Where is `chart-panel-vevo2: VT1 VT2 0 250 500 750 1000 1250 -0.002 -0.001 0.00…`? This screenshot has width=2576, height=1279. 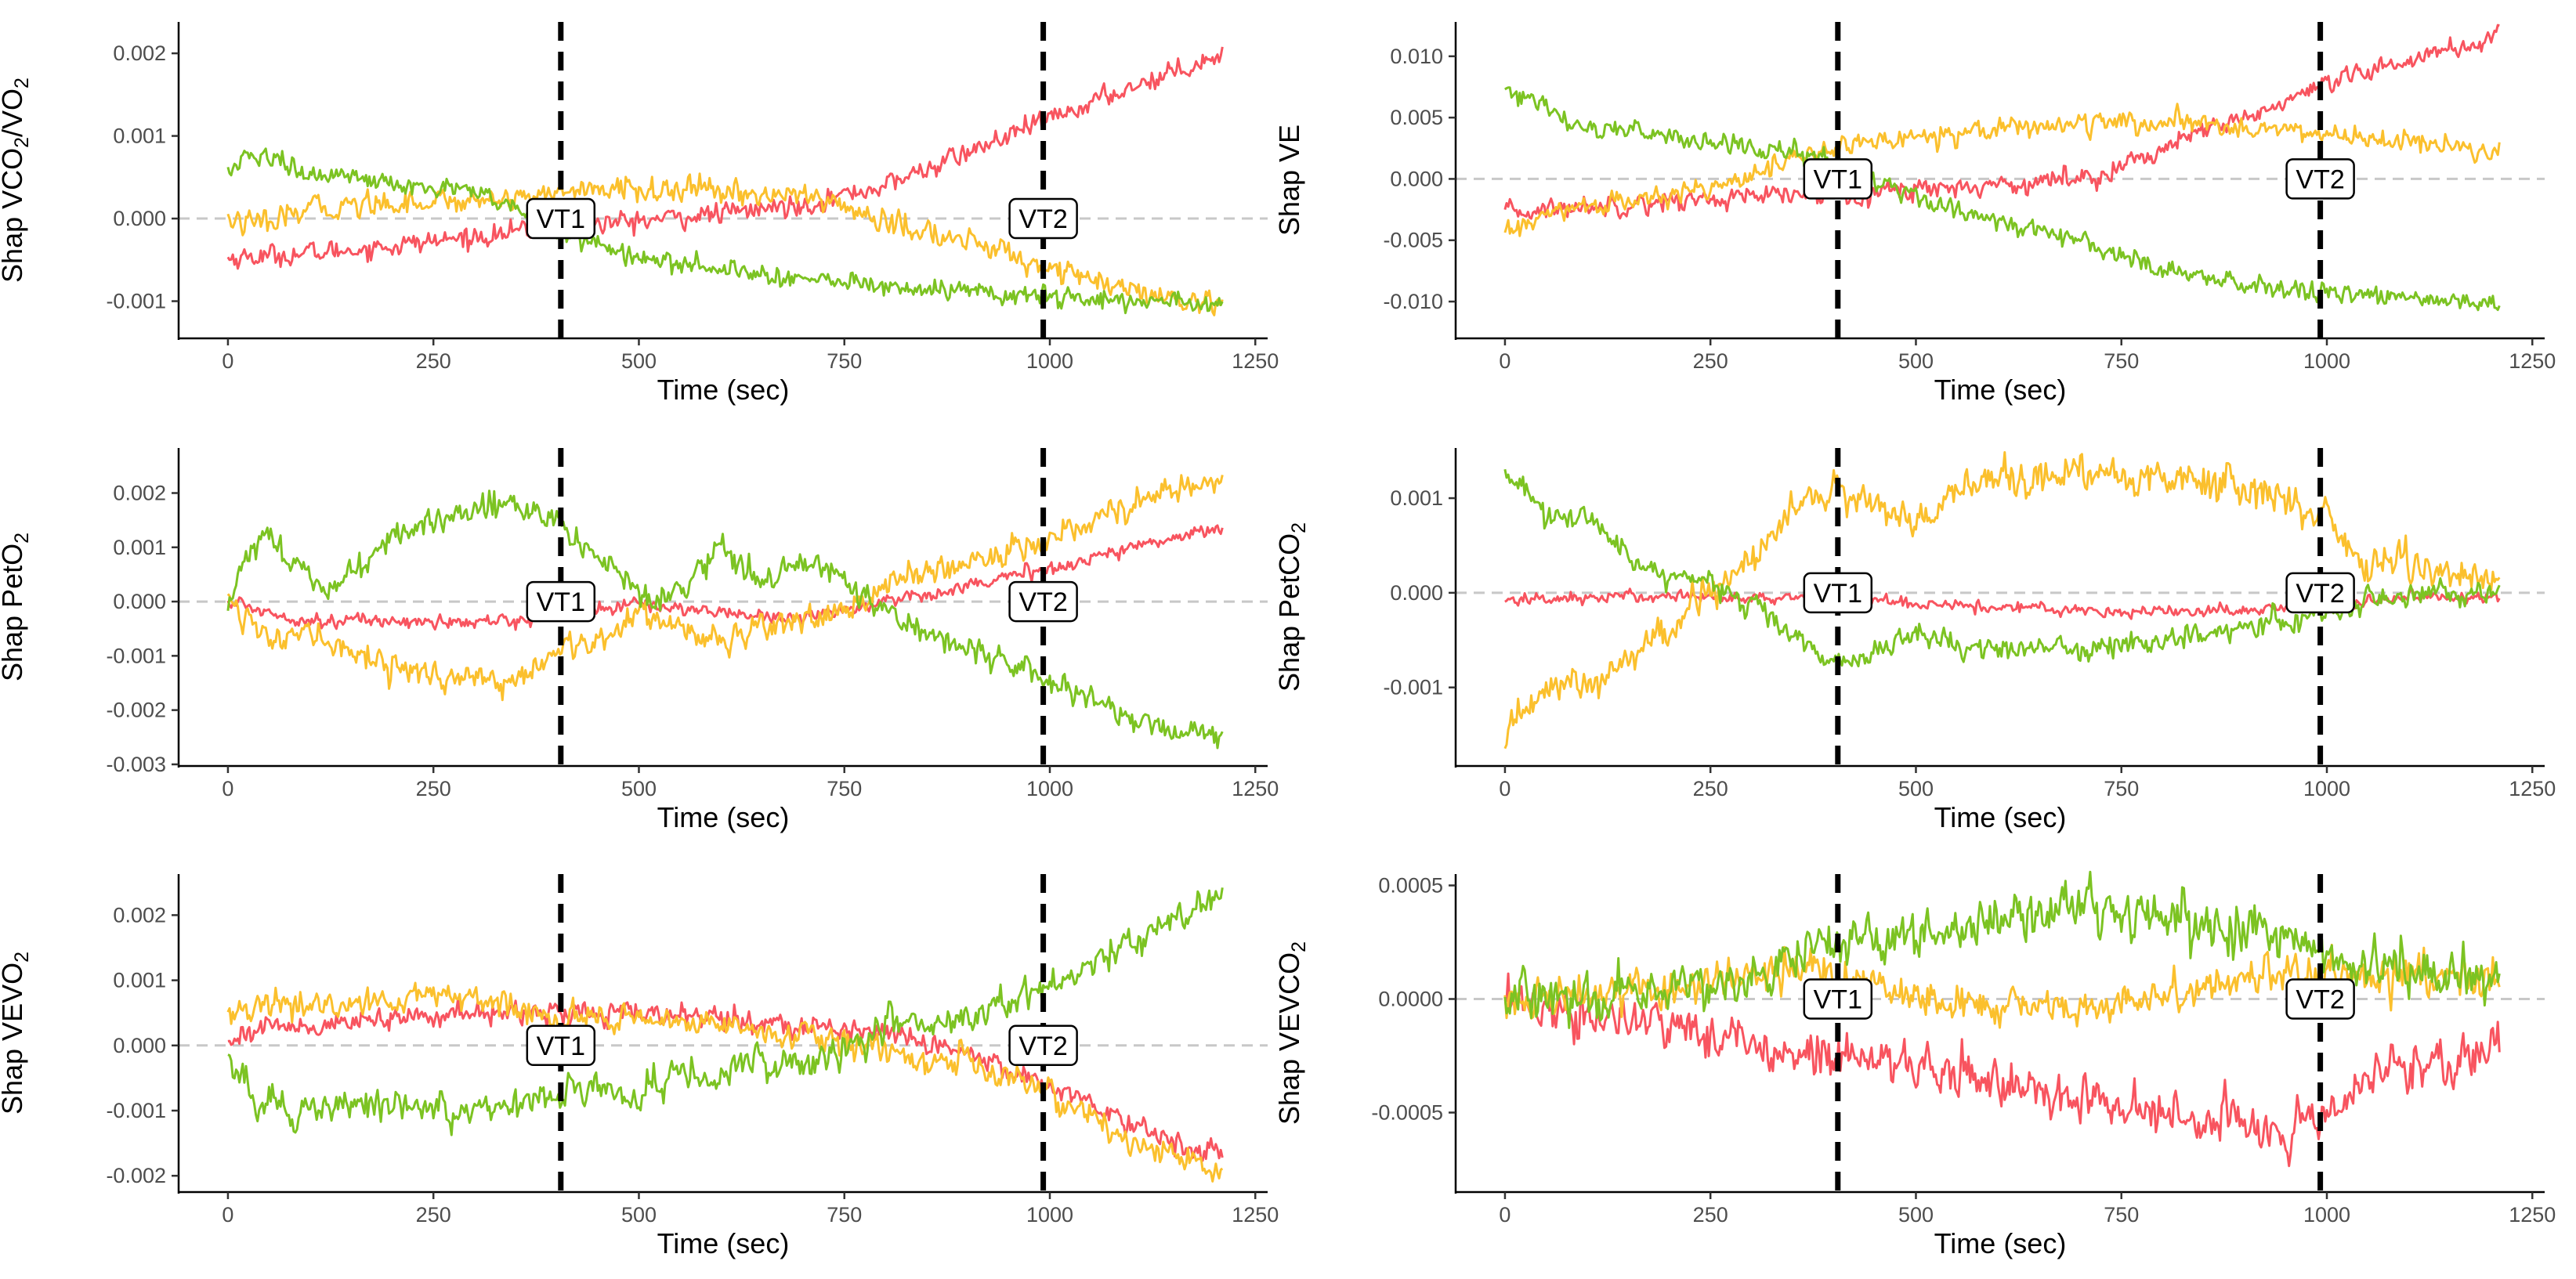
chart-panel-vevo2: VT1 VT2 0 250 500 750 1000 1250 -0.002 -0.001 0.00… is located at coordinates (639, 1066).